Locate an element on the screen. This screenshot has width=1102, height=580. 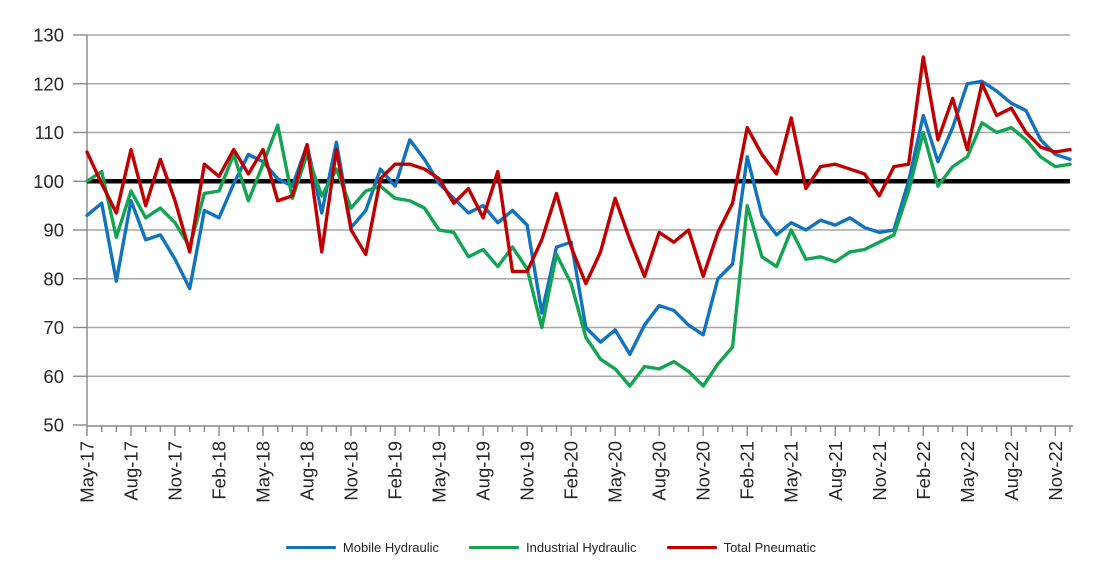
x-tick-label: Aug-20 is located at coordinates (659, 471).